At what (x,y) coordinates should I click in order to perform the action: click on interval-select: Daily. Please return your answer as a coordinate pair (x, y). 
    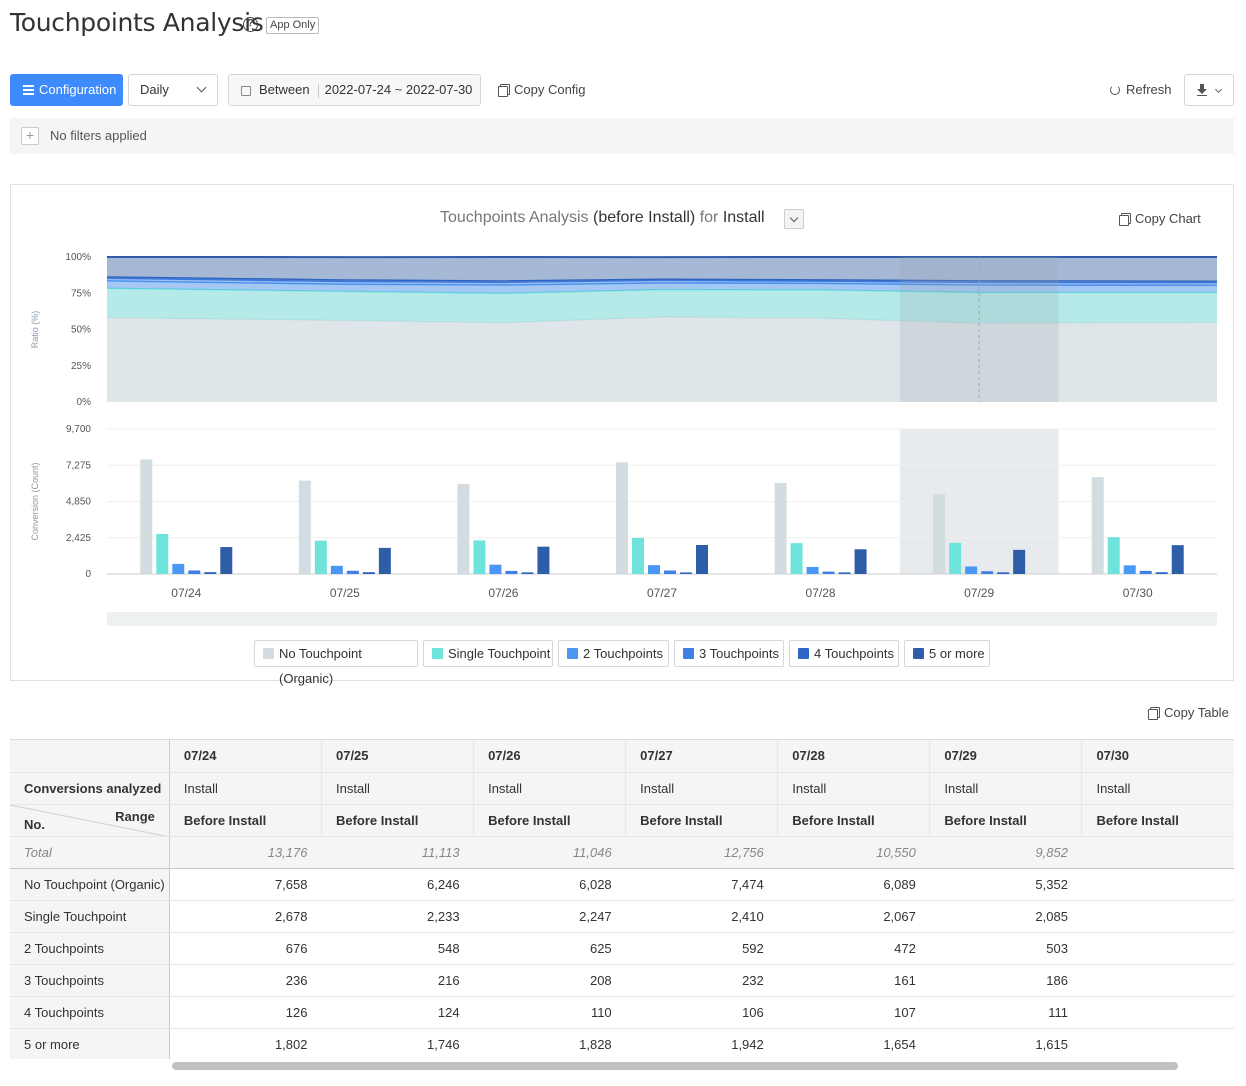
    Looking at the image, I should click on (173, 90).